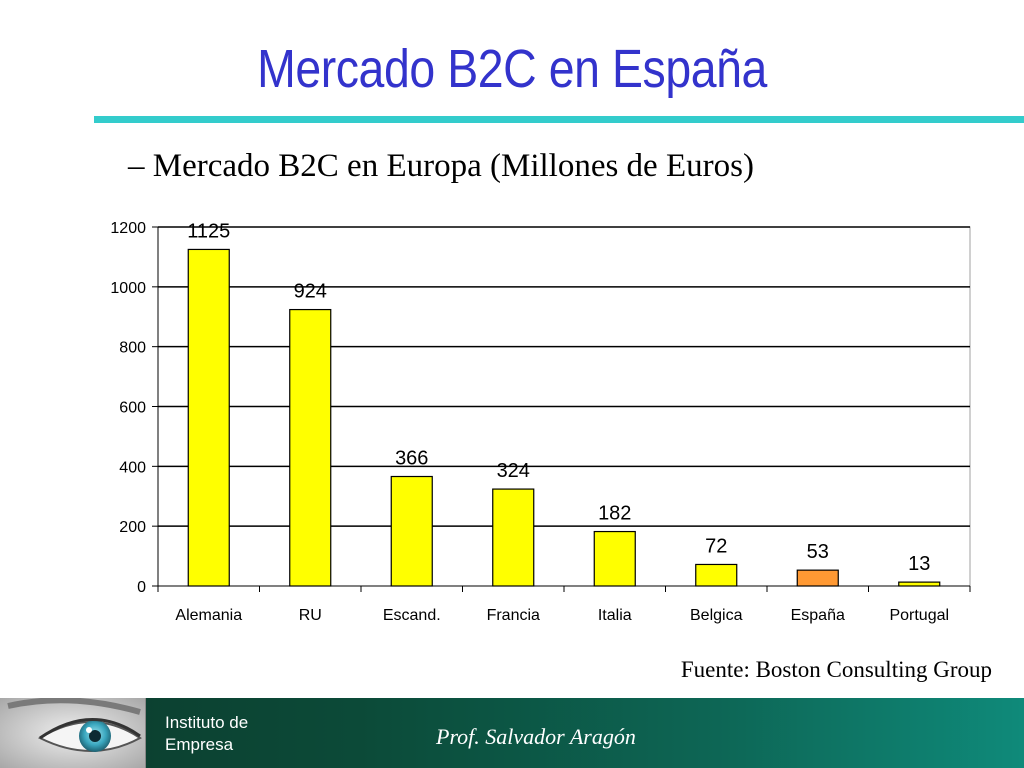  Describe the element at coordinates (817, 578) in the screenshot. I see `bar-españa` at that location.